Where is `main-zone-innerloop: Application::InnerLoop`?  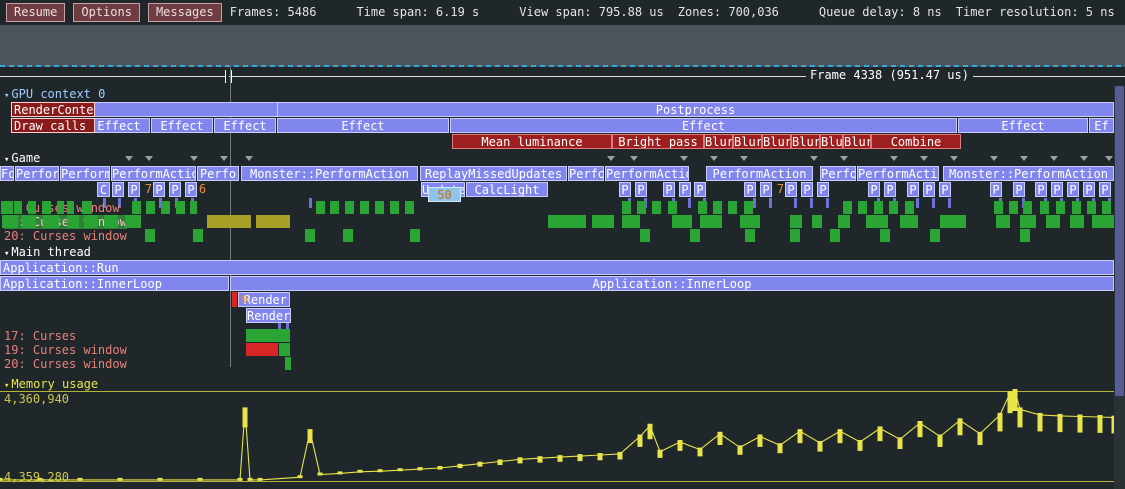
main-zone-innerloop: Application::InnerLoop is located at coordinates (114, 283).